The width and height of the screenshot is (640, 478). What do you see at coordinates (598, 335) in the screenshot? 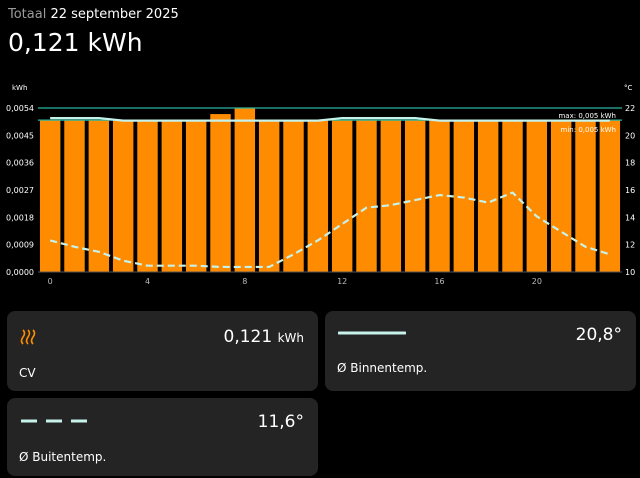
I see `indoor-temp-value: 20,8°` at bounding box center [598, 335].